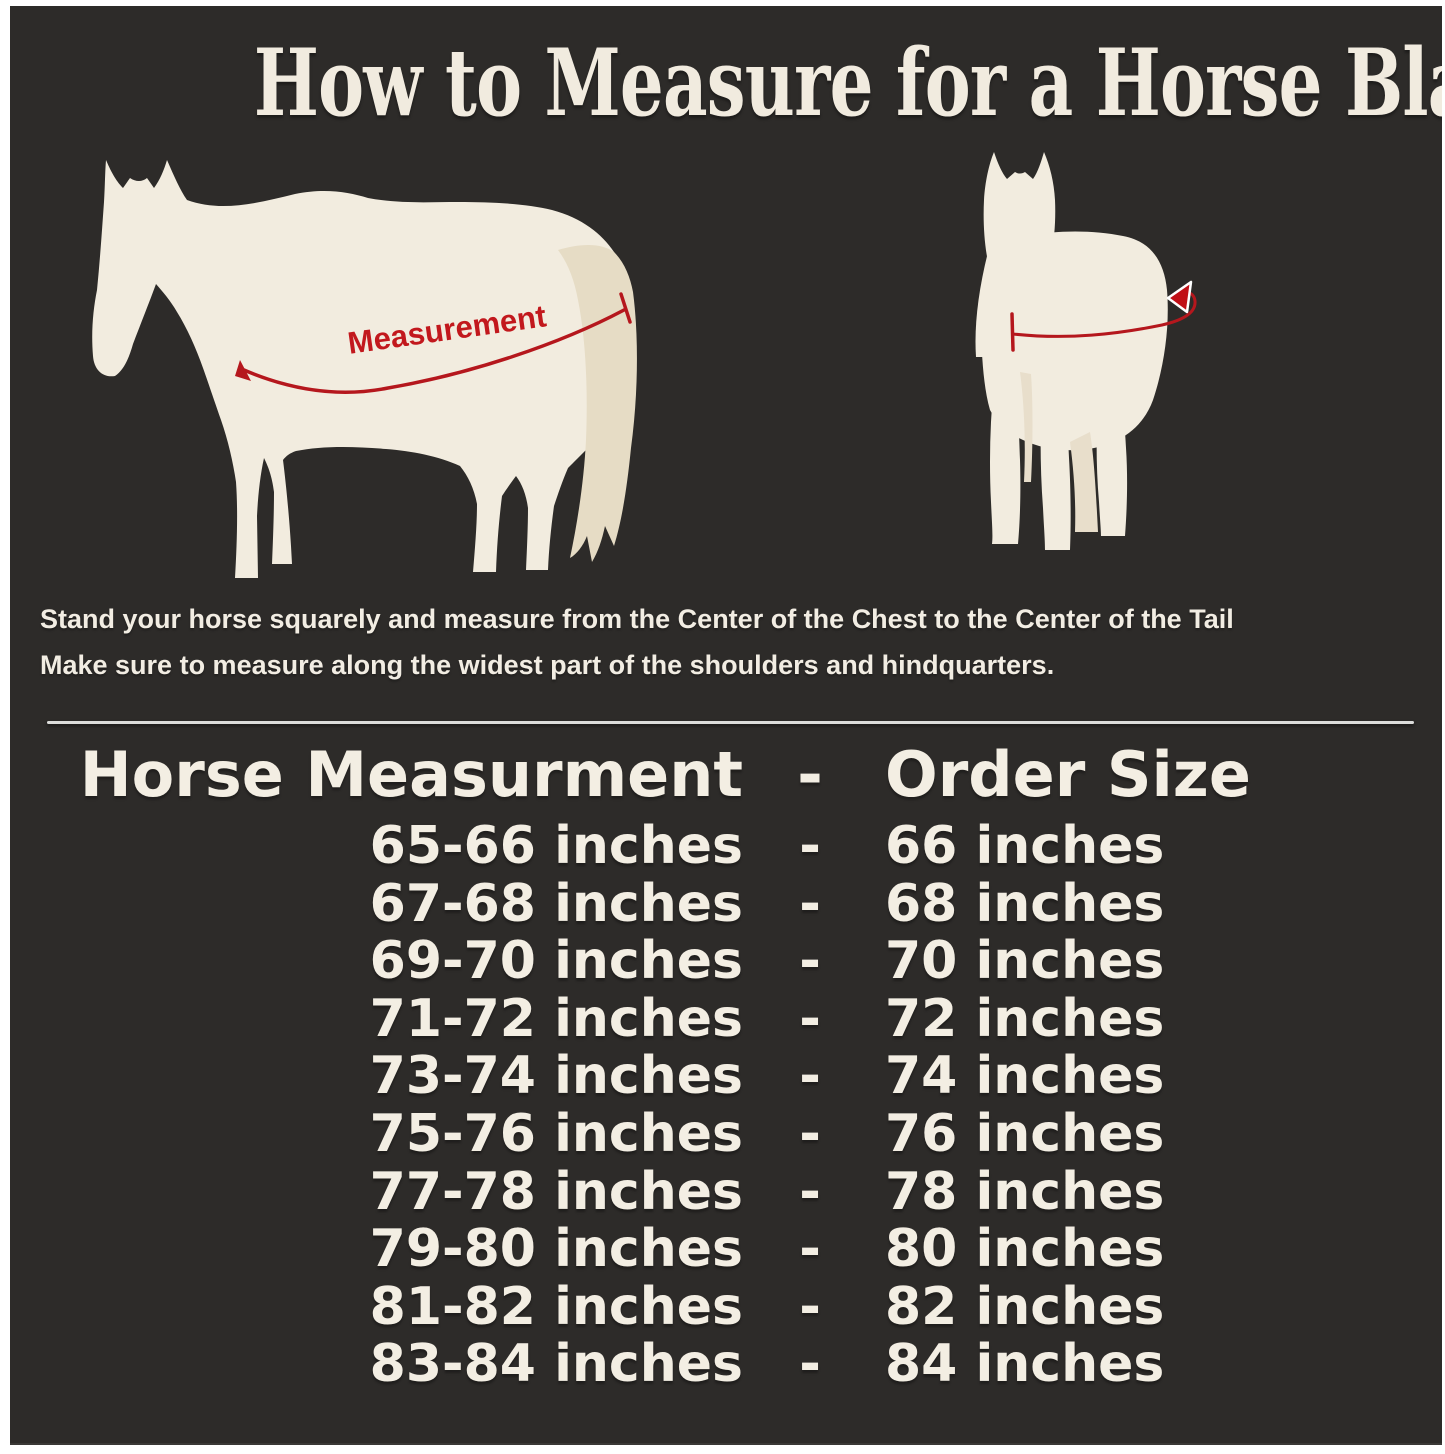 This screenshot has height=1454, width=1445. What do you see at coordinates (411, 774) in the screenshot?
I see `header-horse-measurement: Horse Measurment` at bounding box center [411, 774].